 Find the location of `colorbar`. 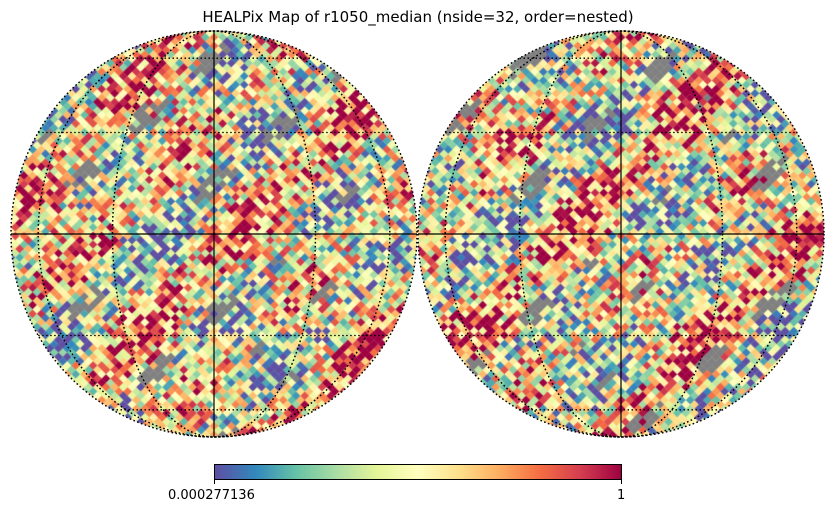

colorbar is located at coordinates (418, 472).